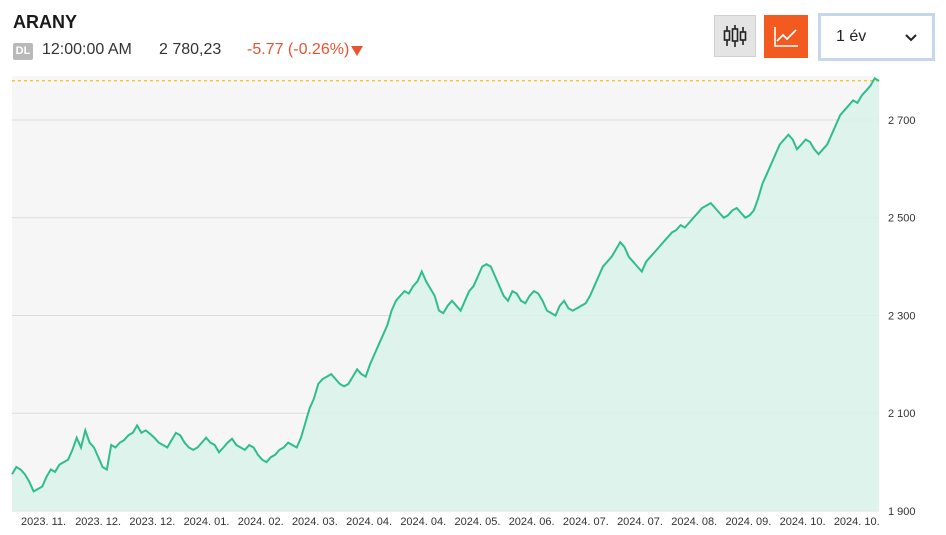 This screenshot has height=535, width=946. What do you see at coordinates (357, 51) in the screenshot?
I see `down-arrow-icon` at bounding box center [357, 51].